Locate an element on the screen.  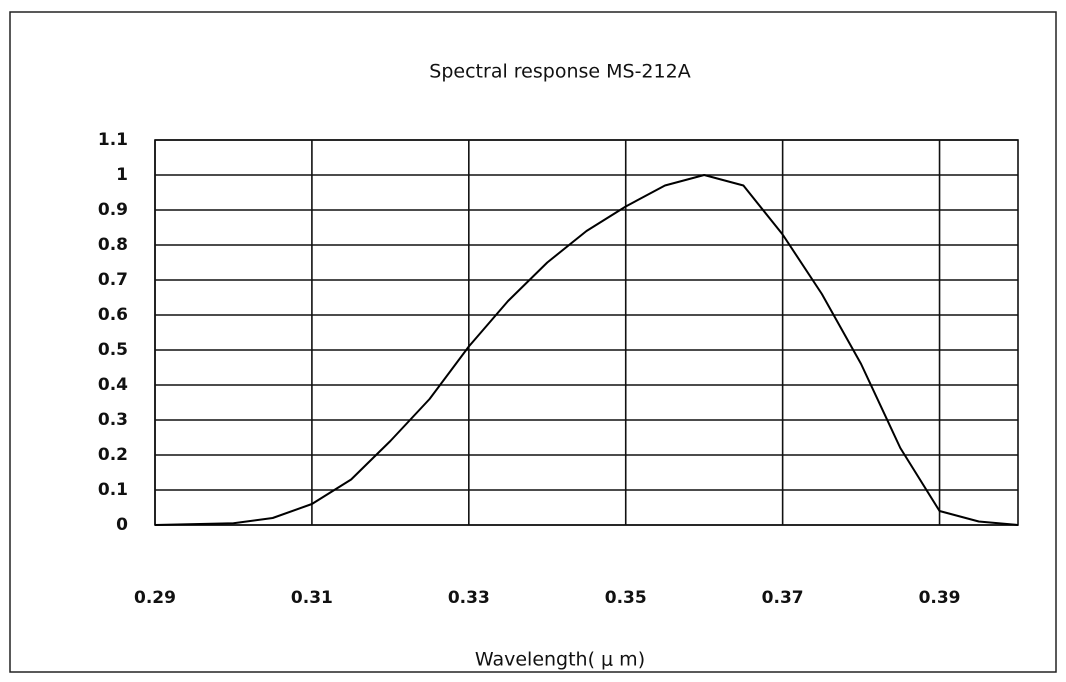
y-tick-label: 0.1 is located at coordinates (113, 490).